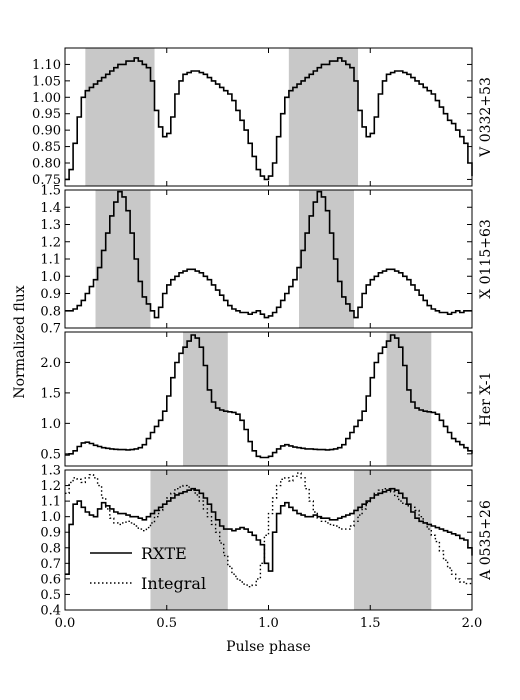 Image resolution: width=520 pixels, height=700 pixels. I want to click on series-line-integral, so click(269, 530).